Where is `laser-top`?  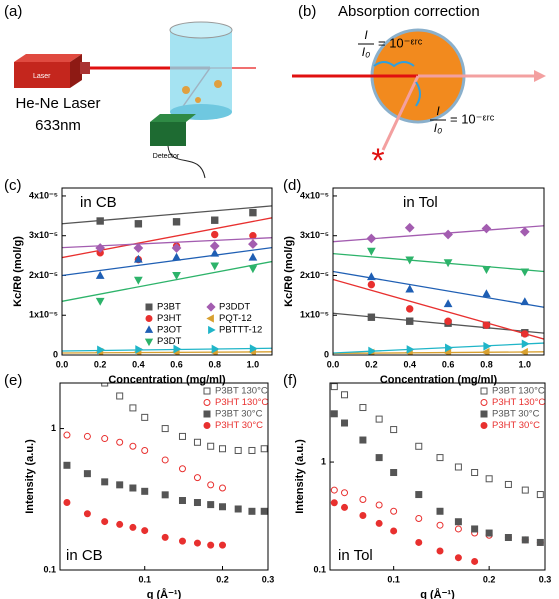
laser-top is located at coordinates (48, 58).